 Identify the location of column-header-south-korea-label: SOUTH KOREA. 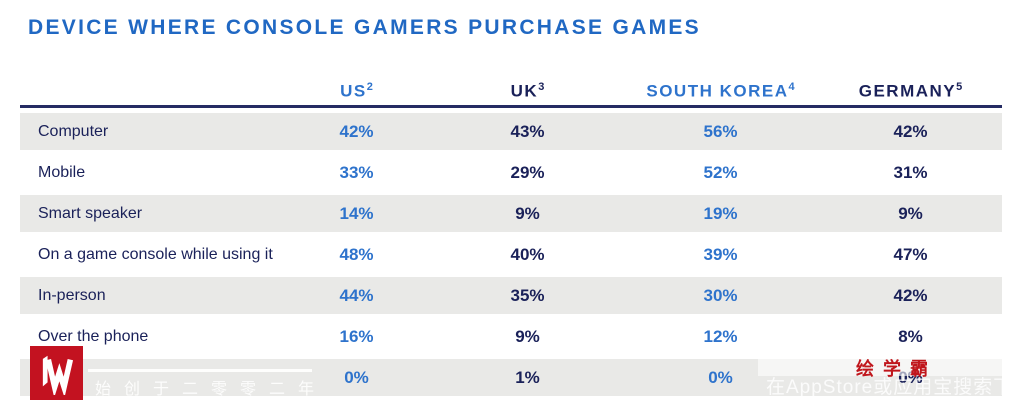
(717, 91).